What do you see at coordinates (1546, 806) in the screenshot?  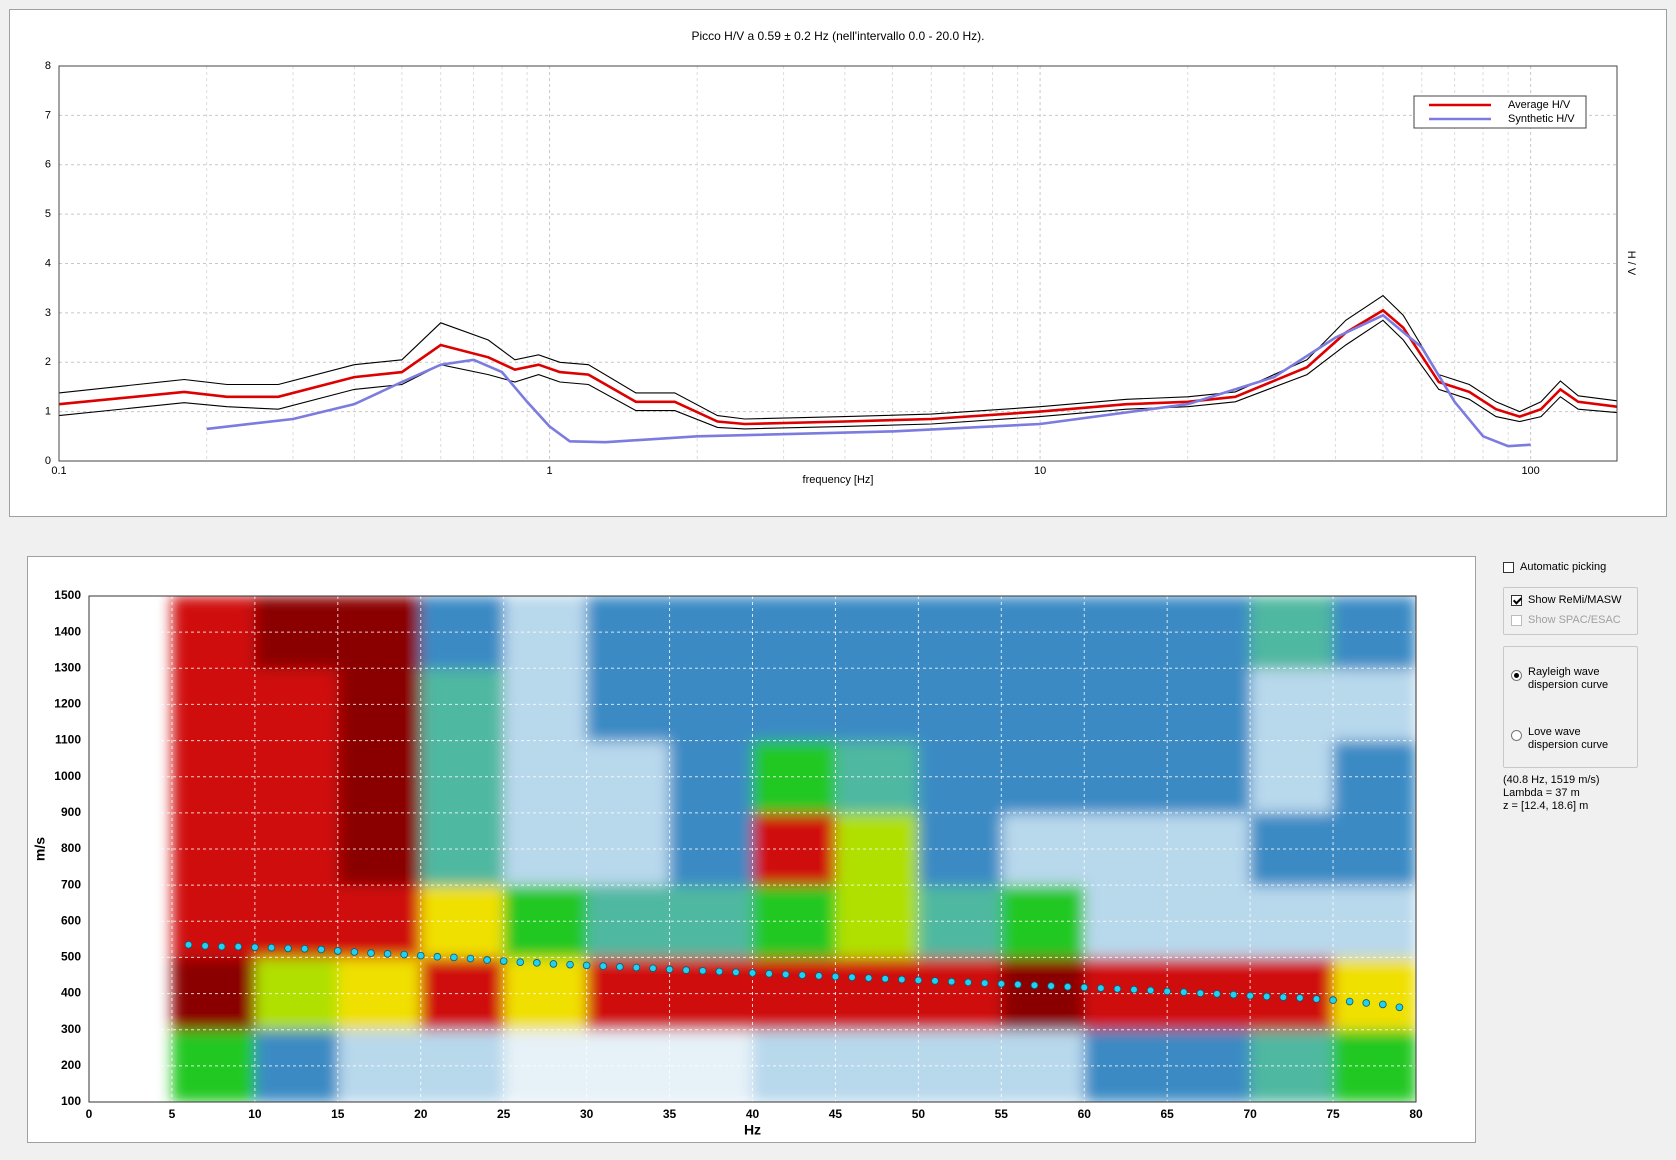 I see `info-text: z = [12.4, 18.6] m` at bounding box center [1546, 806].